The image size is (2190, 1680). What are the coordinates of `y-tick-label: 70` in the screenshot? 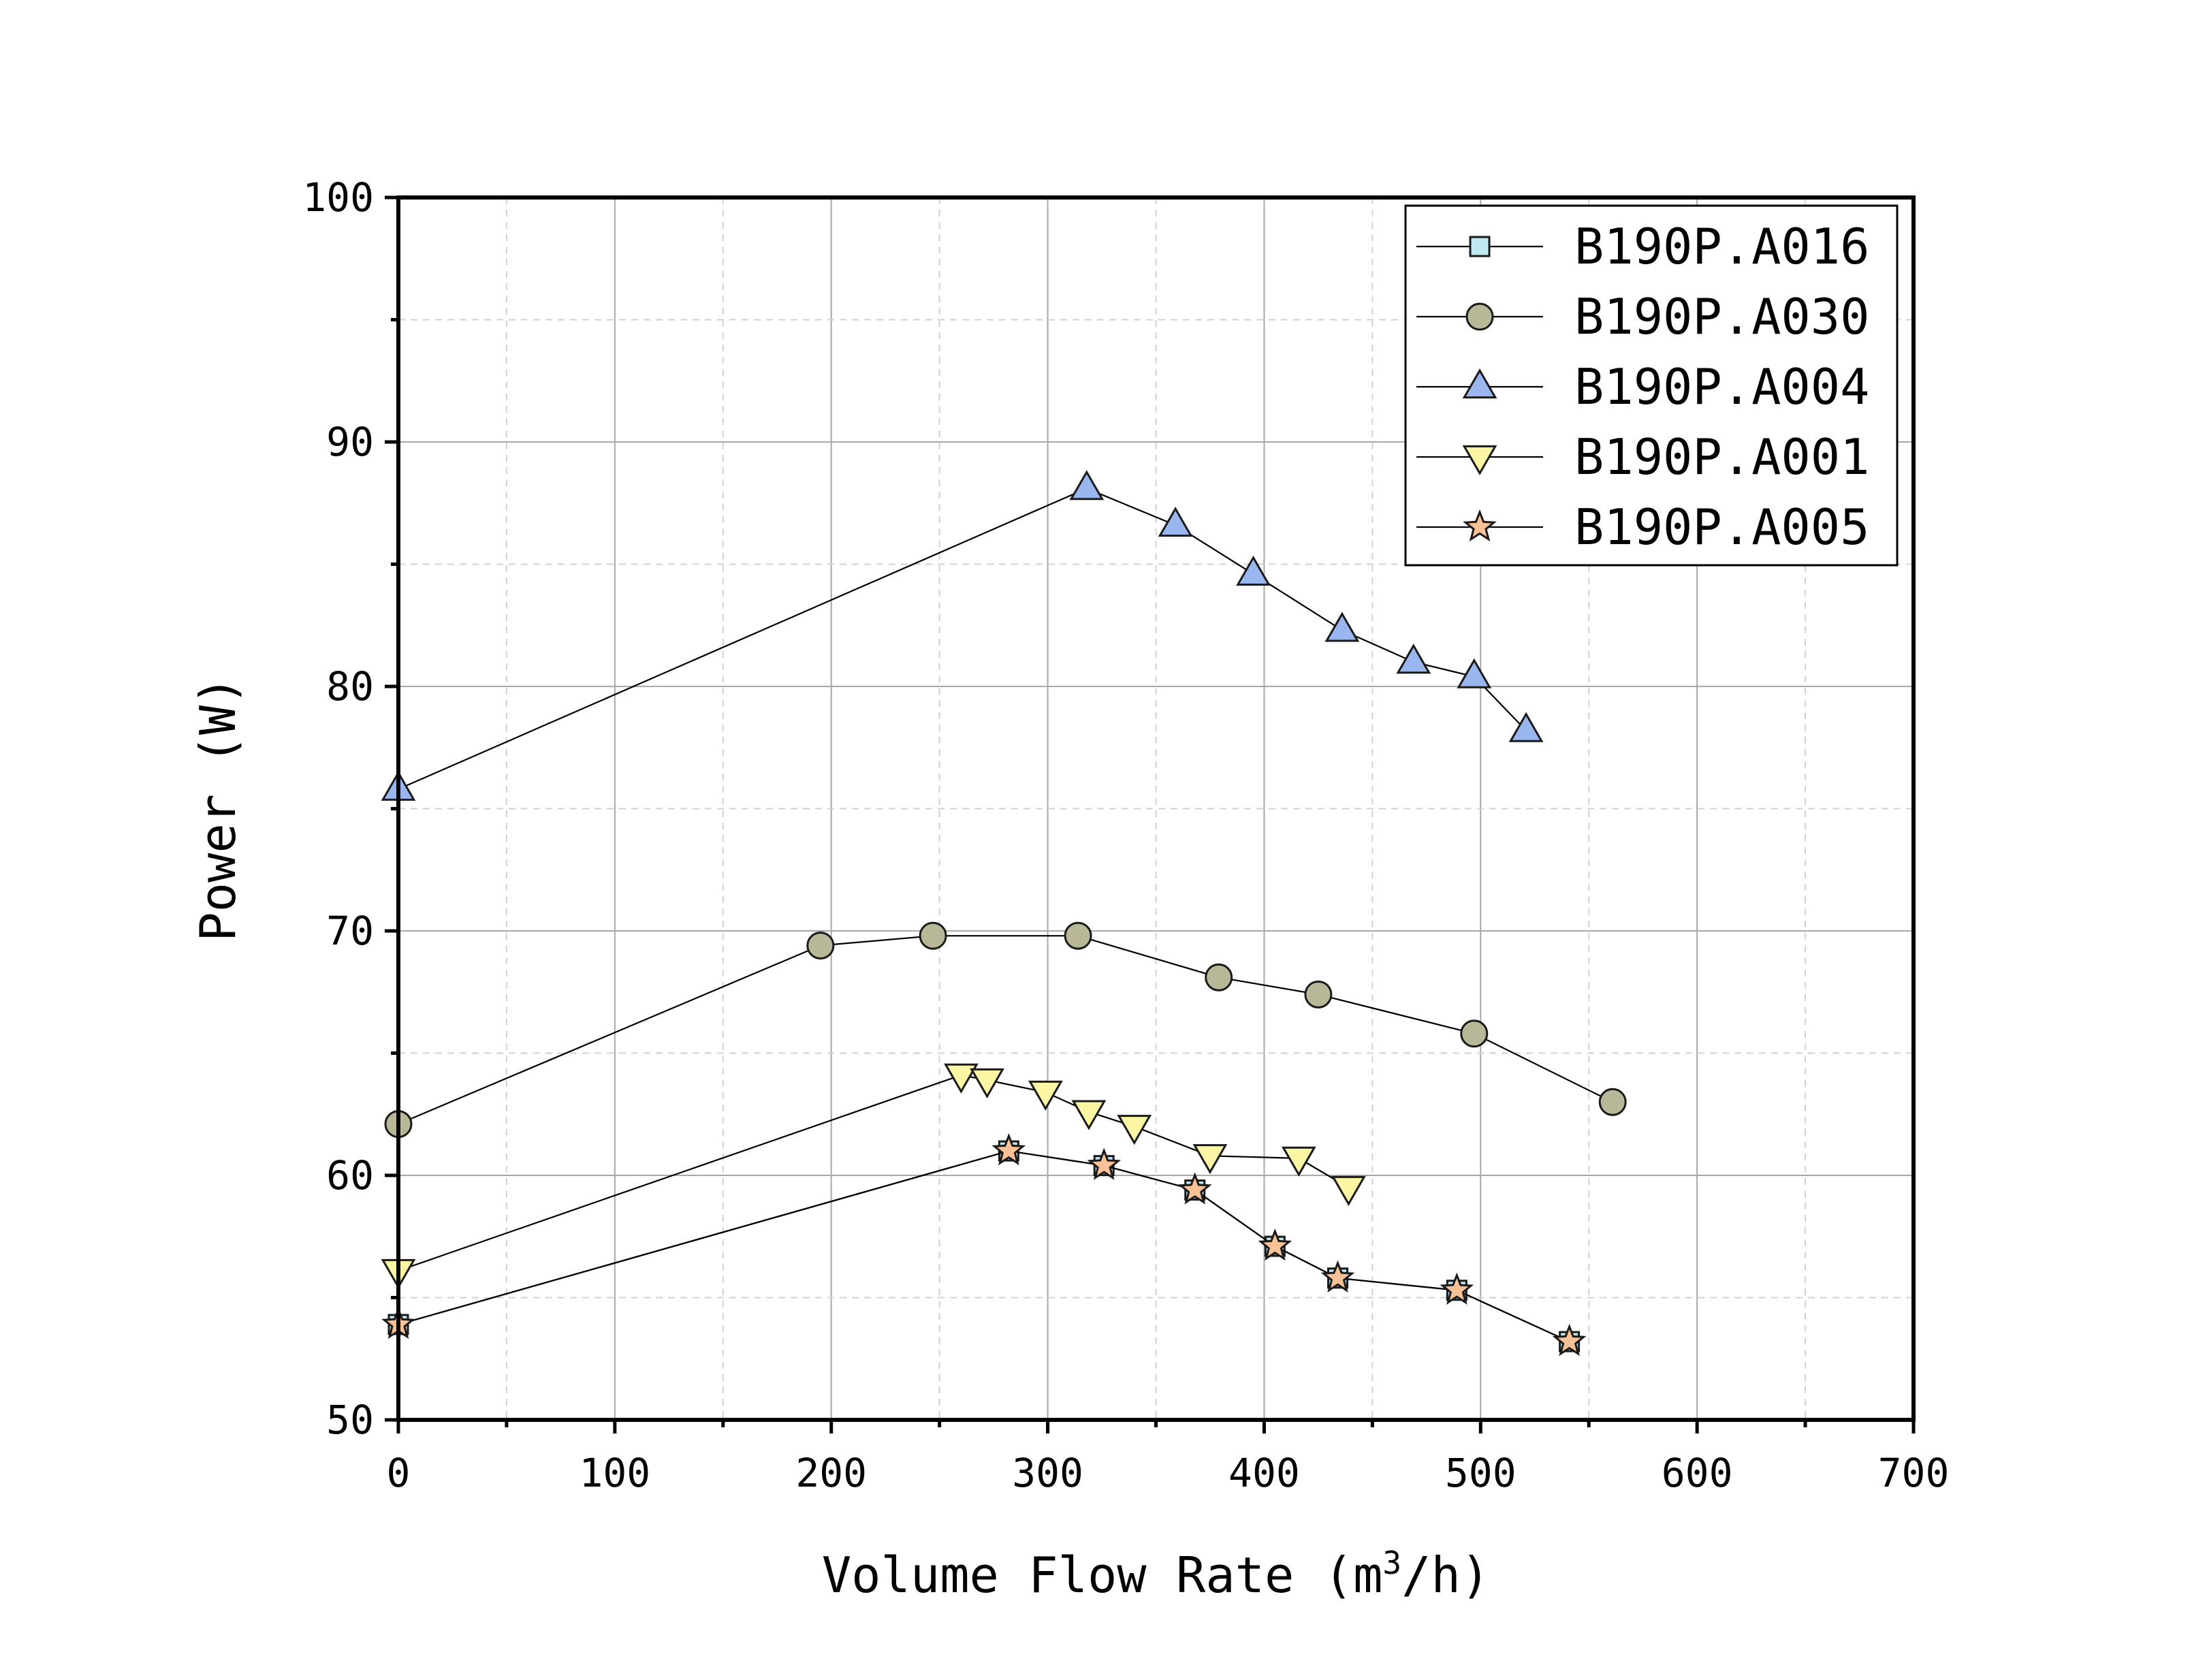 It's located at (350, 931).